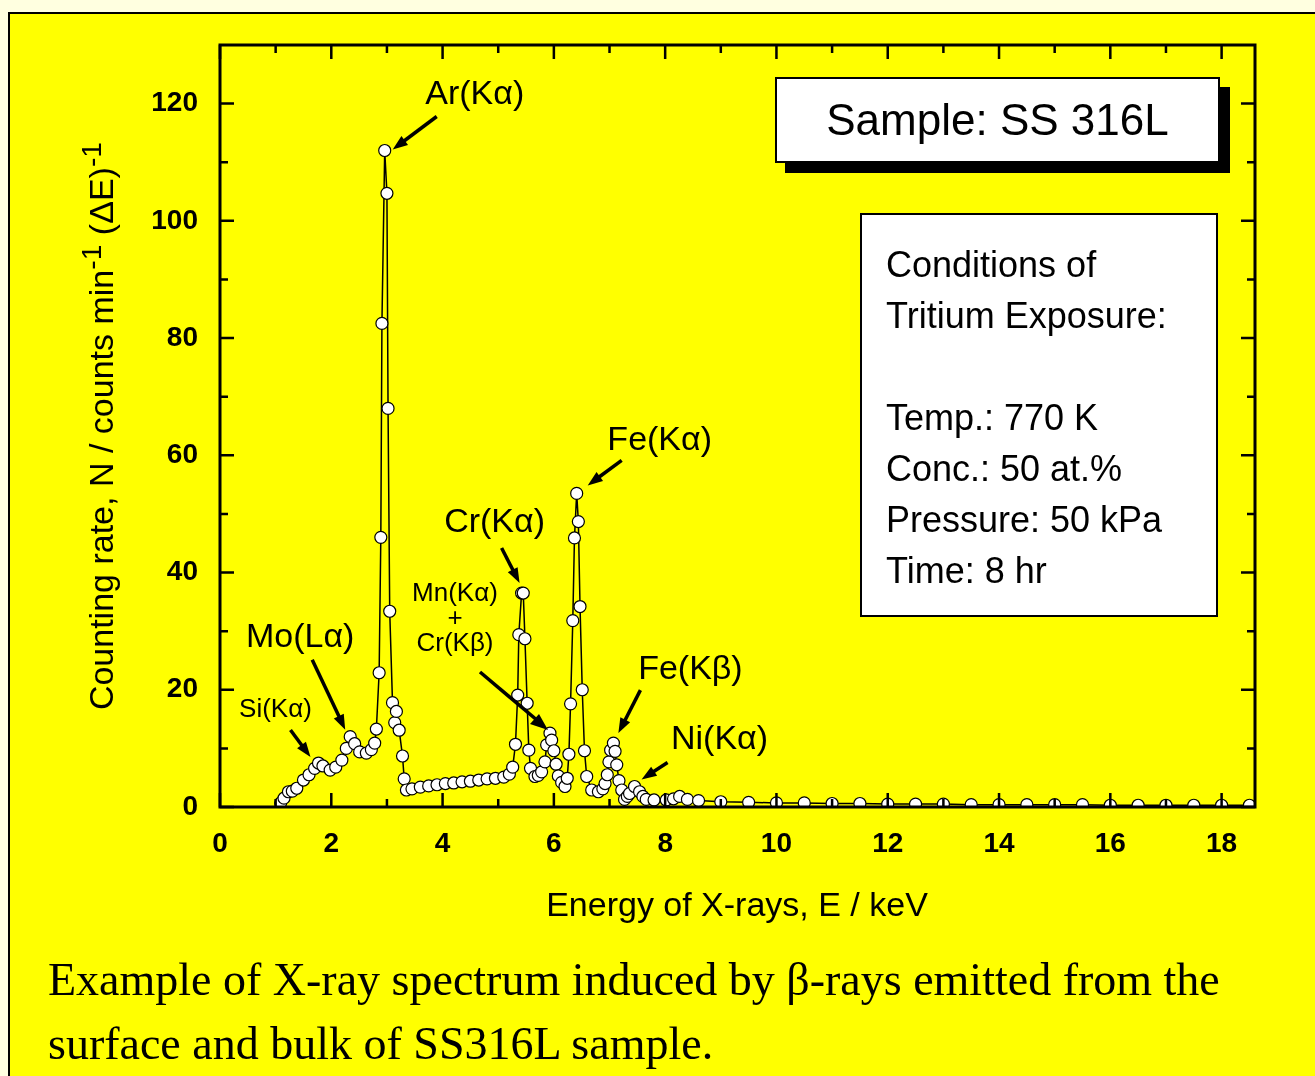 The width and height of the screenshot is (1315, 1076). Describe the element at coordinates (1222, 842) in the screenshot. I see `x-tick-label: 18` at that location.